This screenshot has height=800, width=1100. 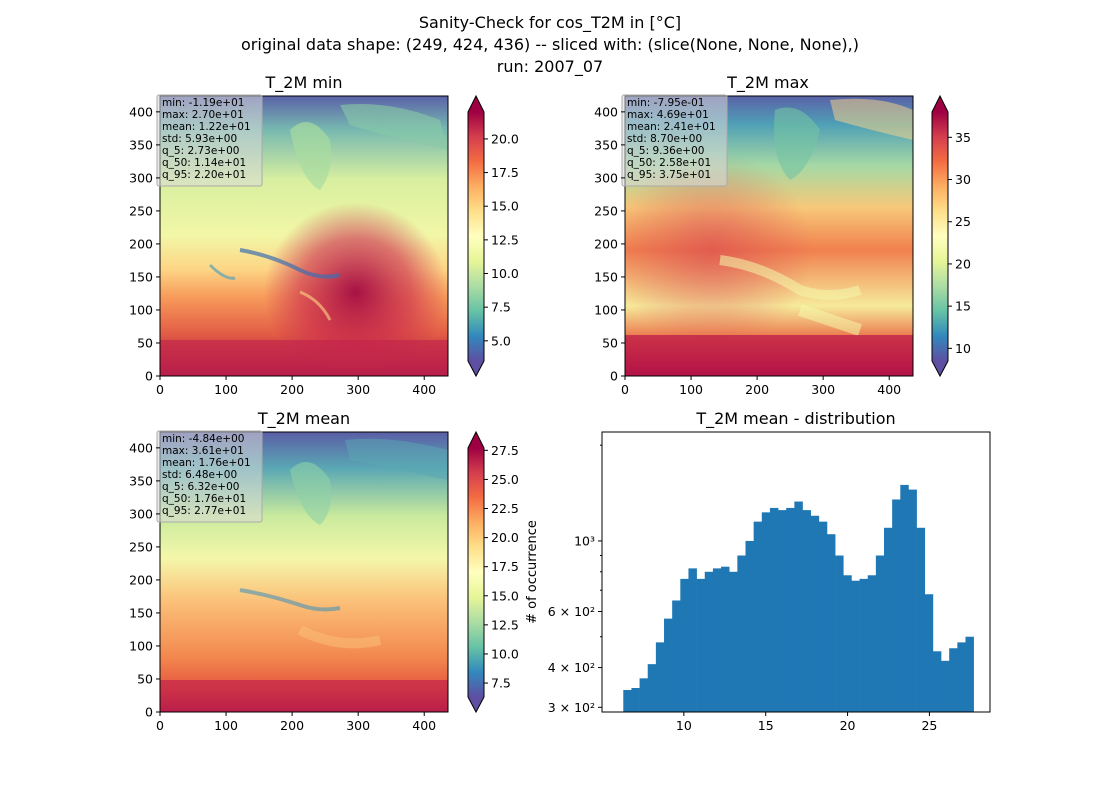 What do you see at coordinates (669, 163) in the screenshot?
I see `stat-q50: q_50: 2.58e+01` at bounding box center [669, 163].